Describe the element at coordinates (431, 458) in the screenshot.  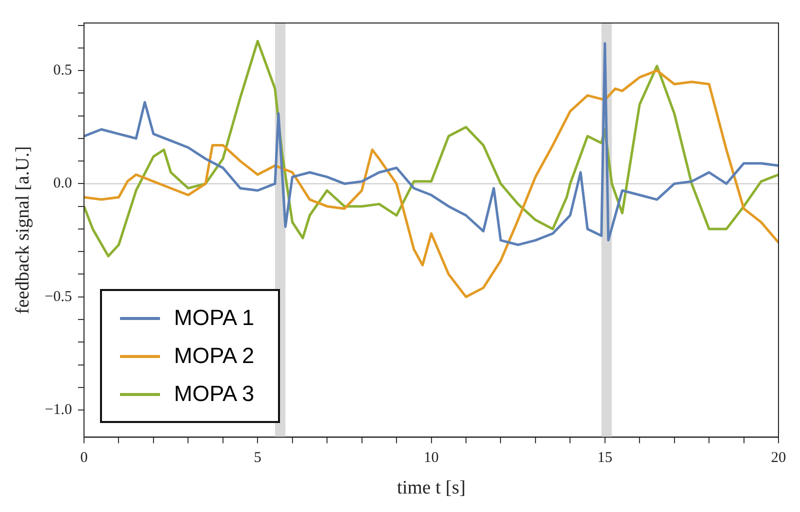
I see `x-tick-label: 10` at that location.